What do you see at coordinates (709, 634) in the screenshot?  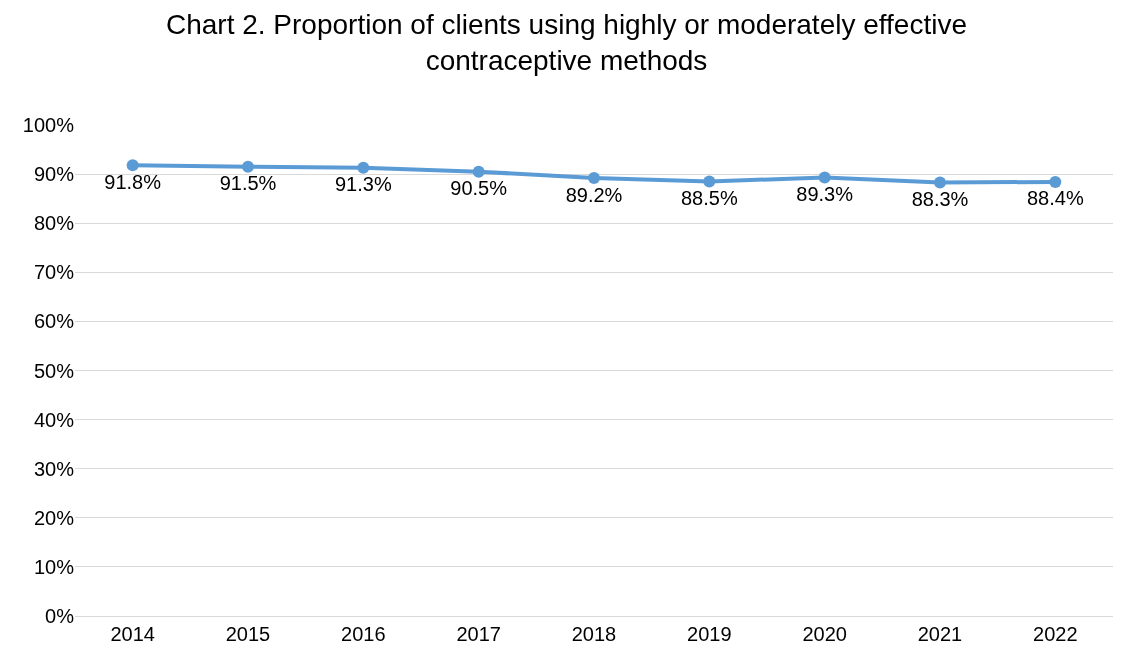 I see `x-tick-label: 2019` at bounding box center [709, 634].